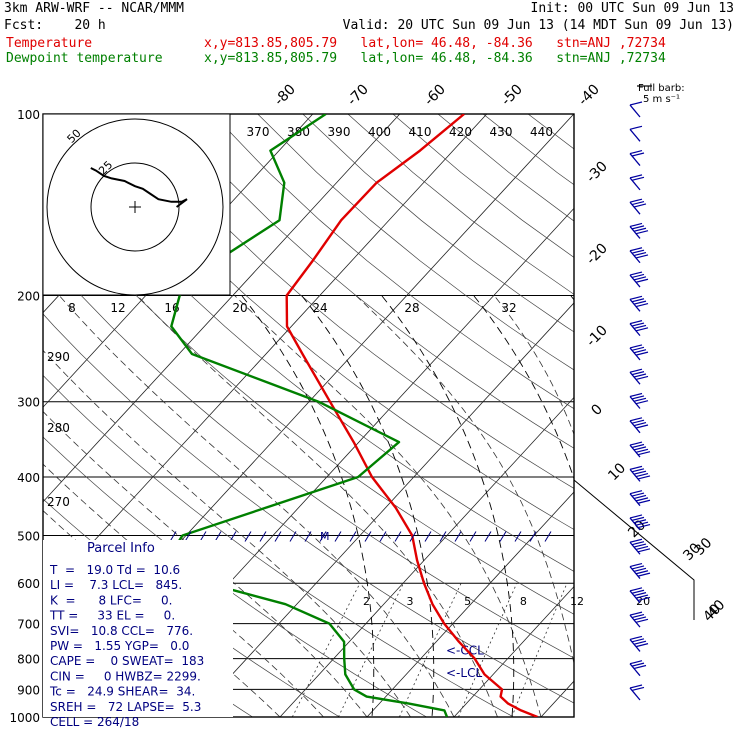  I want to click on parcel-info-title: Parcel Info, so click(121, 548).